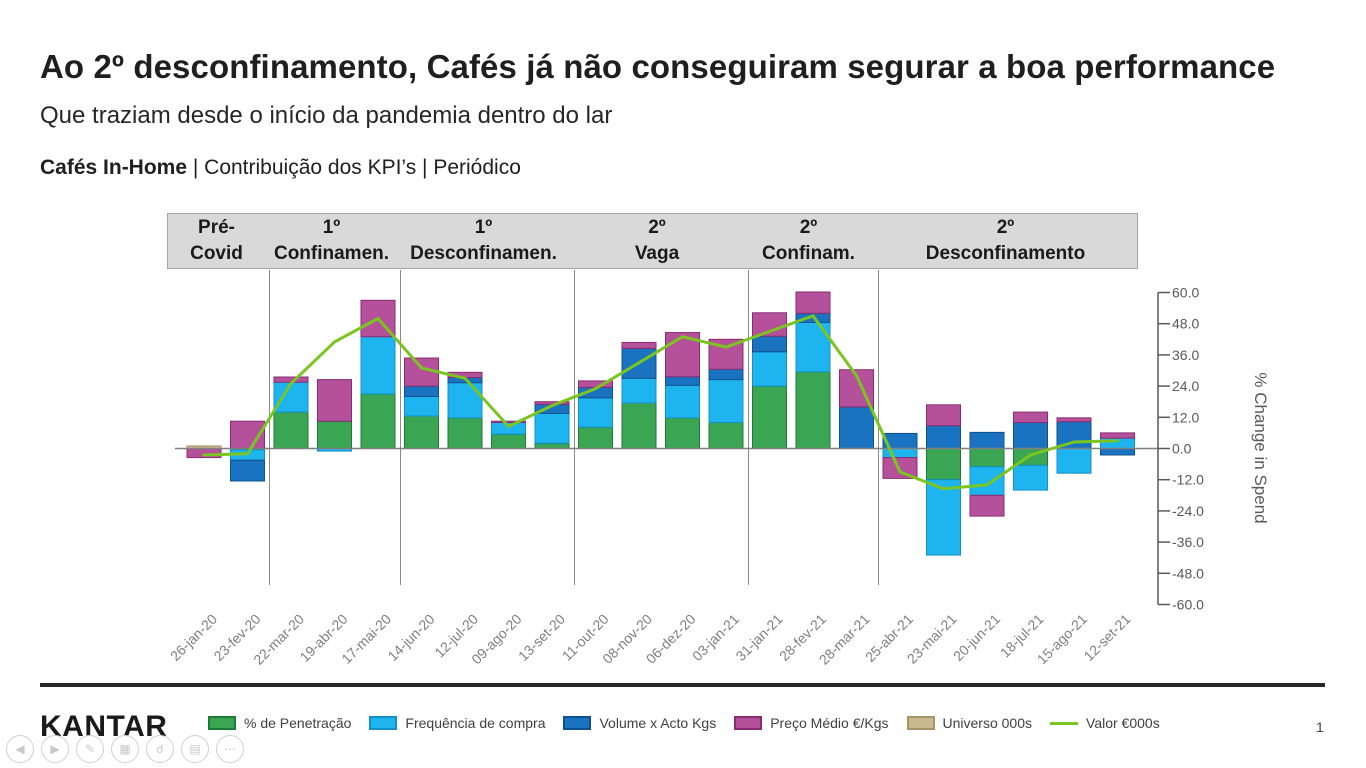 Image resolution: width=1366 pixels, height=768 pixels. I want to click on page-number: 1, so click(1320, 727).